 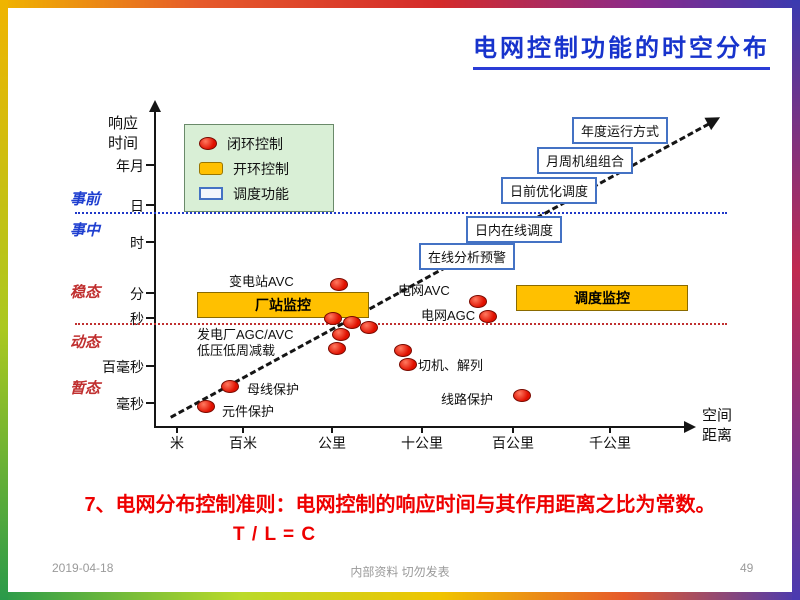 I want to click on y-tick-label: 分, so click(x=137, y=294).